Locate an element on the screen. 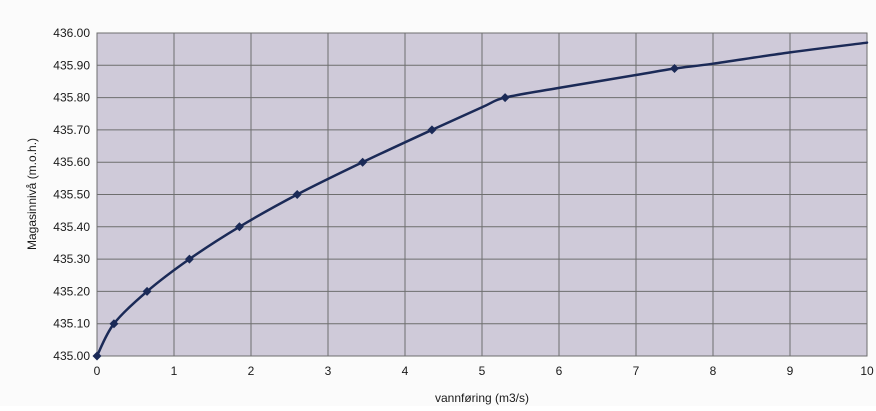 The image size is (876, 411). y-tick-label: 435.30 is located at coordinates (71, 259).